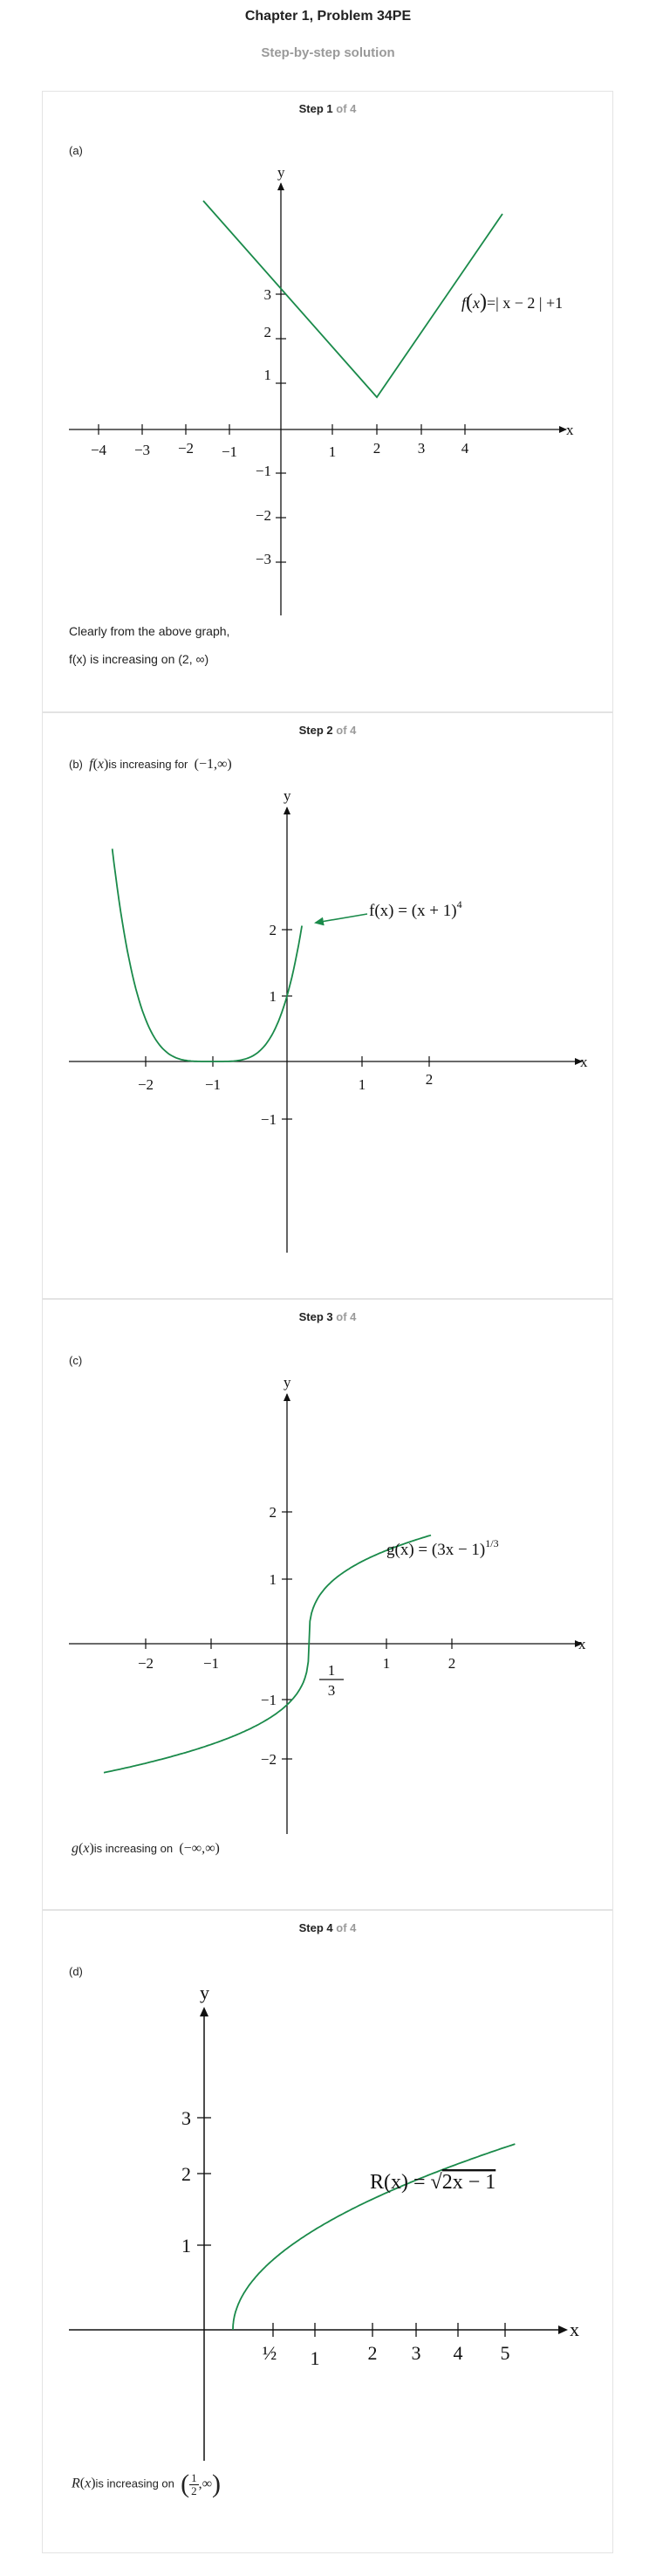 The width and height of the screenshot is (656, 2576). What do you see at coordinates (315, 108) in the screenshot?
I see `step-1-number: Step 1` at bounding box center [315, 108].